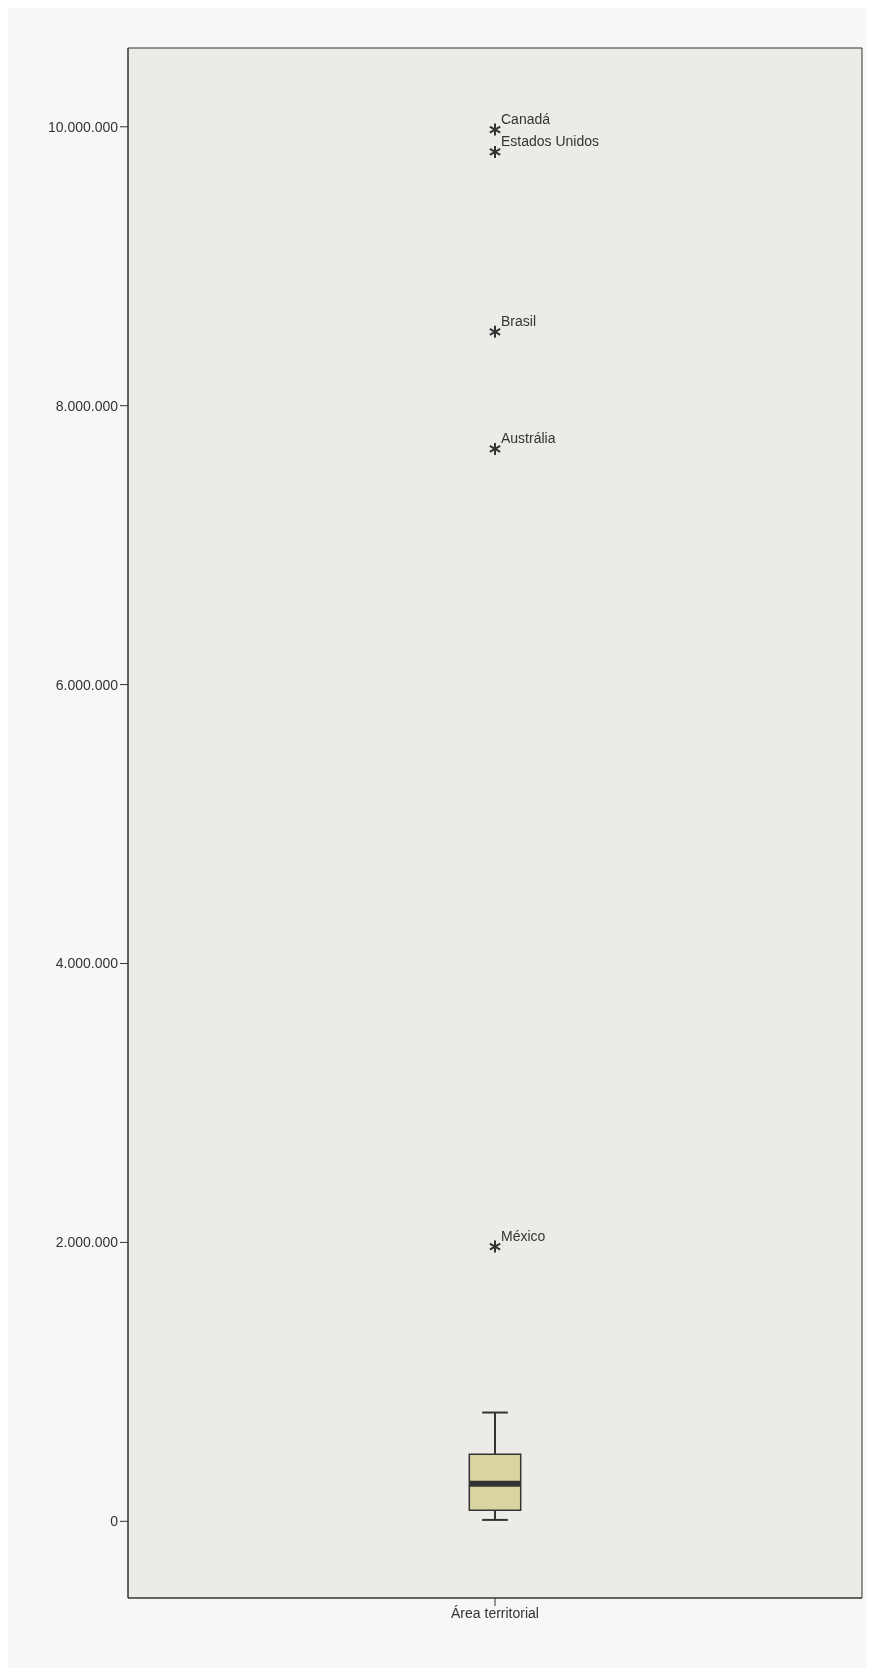 This screenshot has width=874, height=1676. I want to click on annotation: Estados Unidos, so click(550, 140).